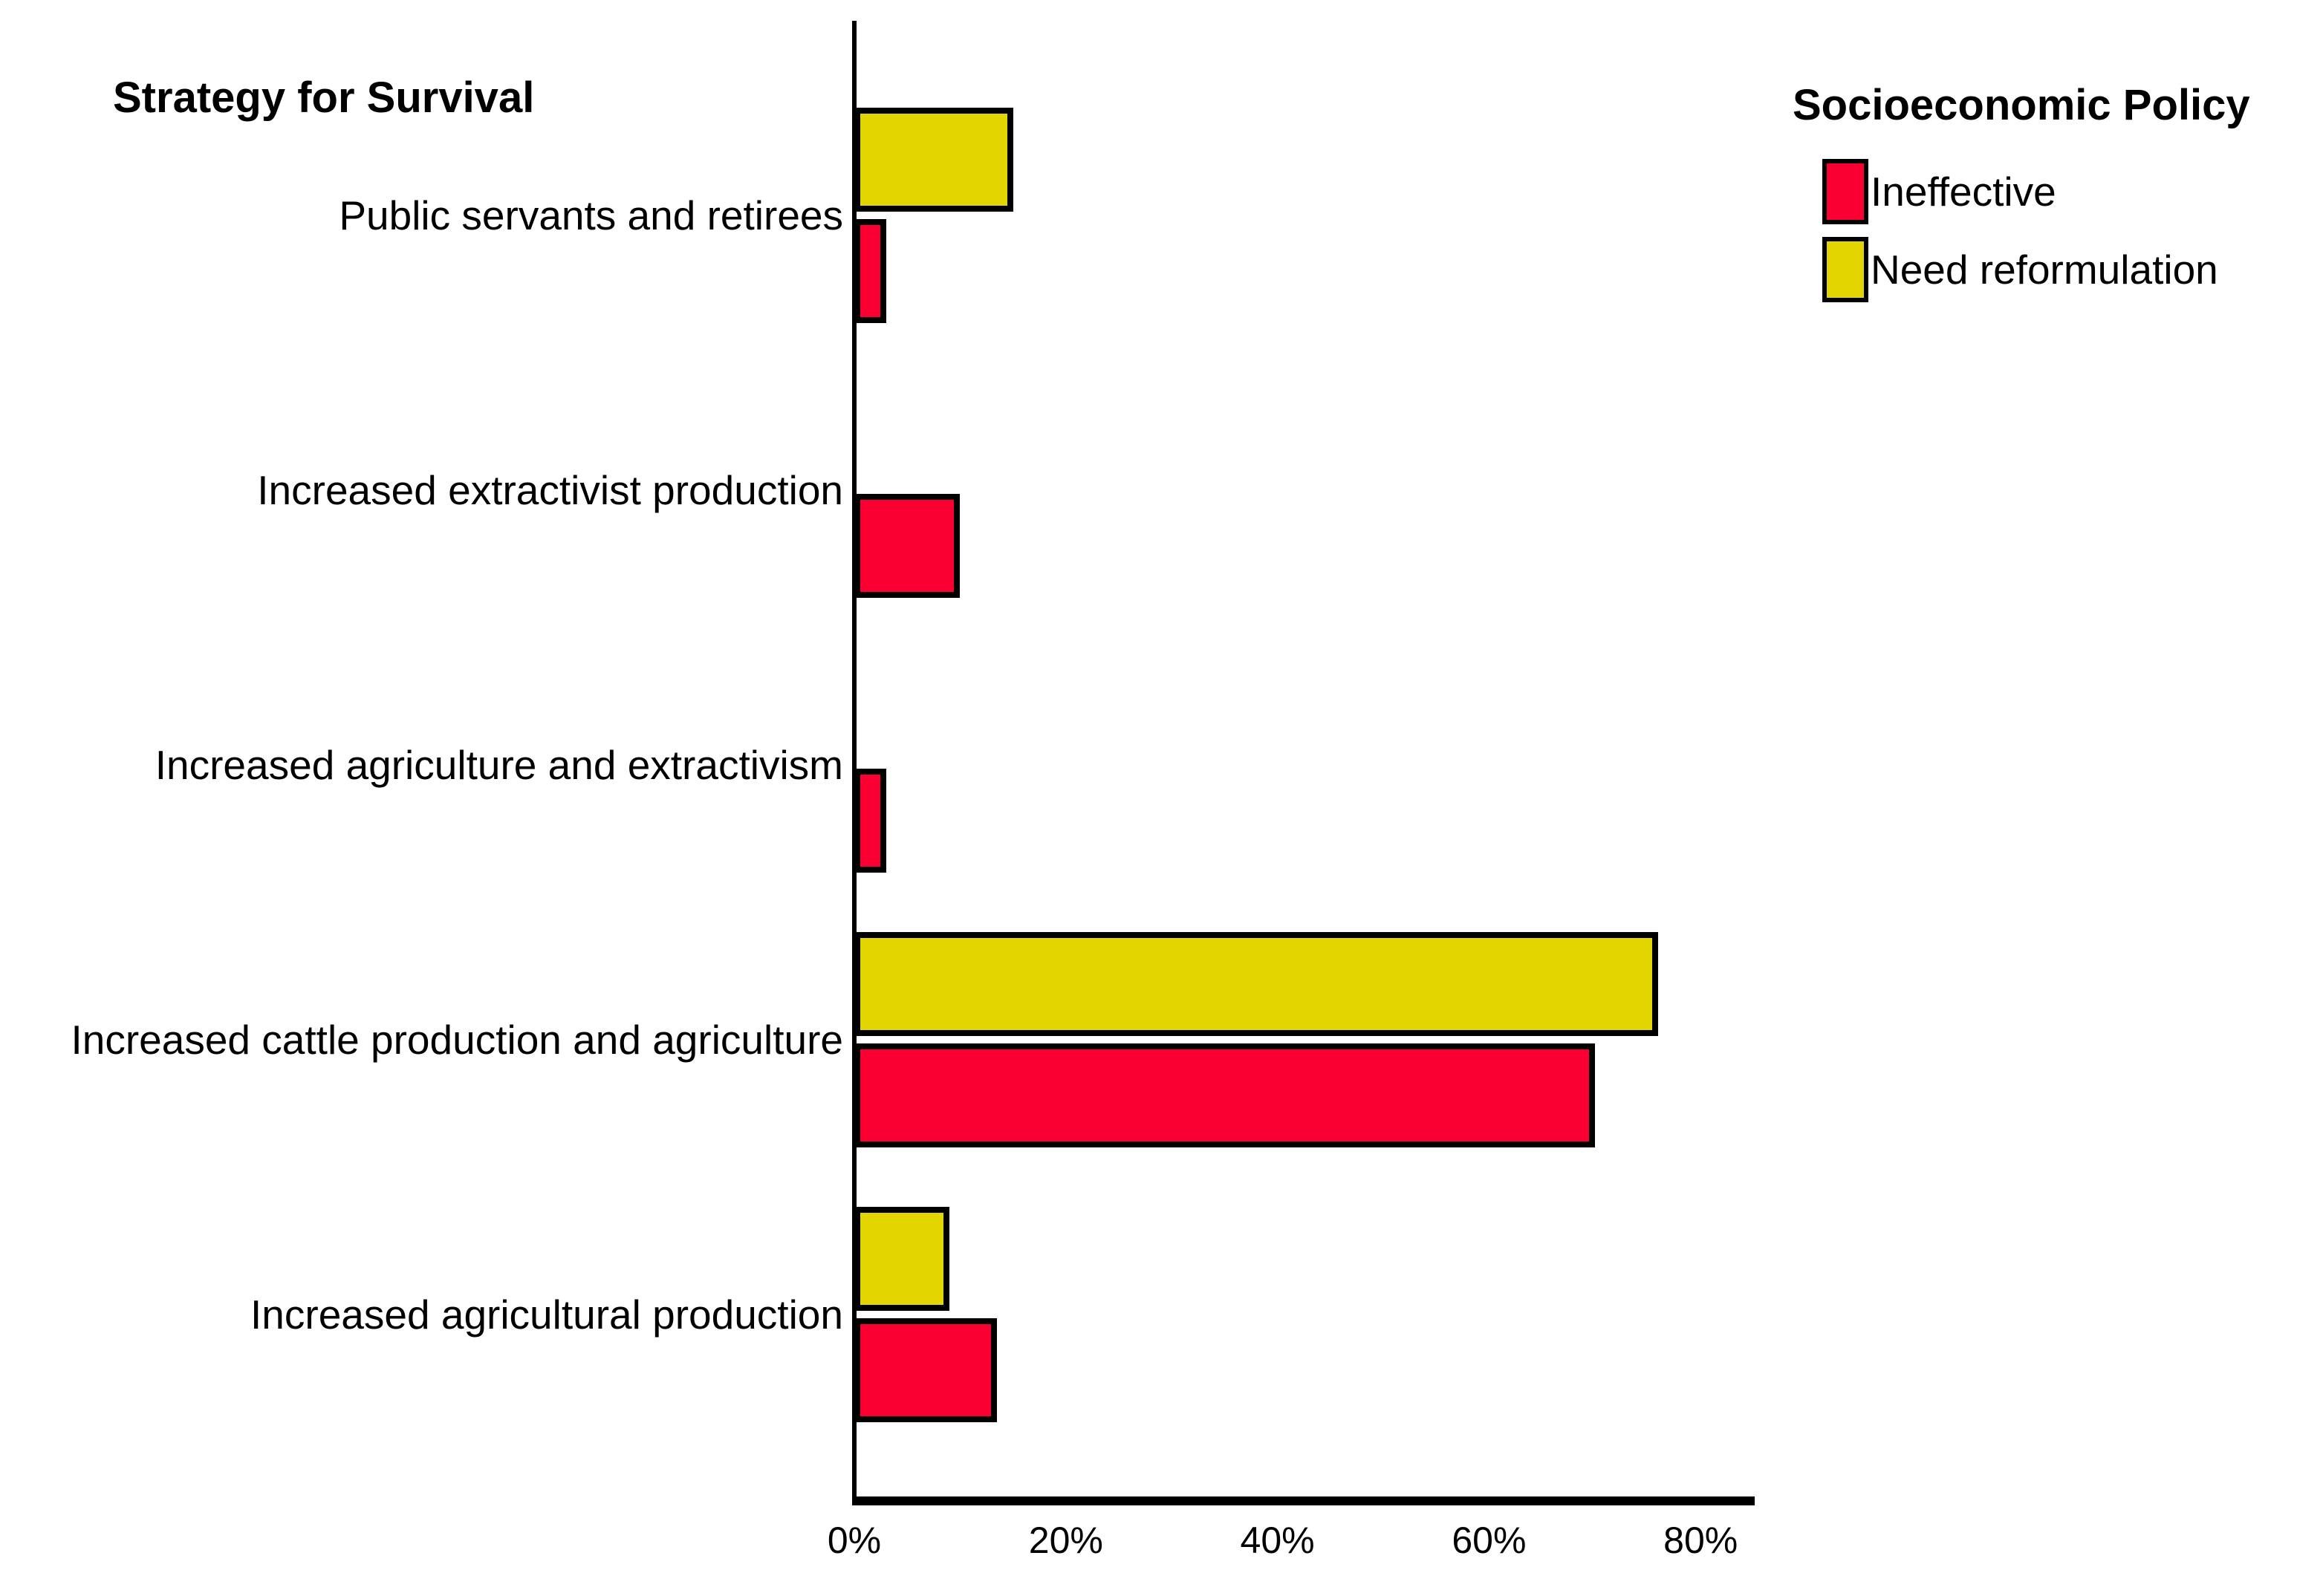  What do you see at coordinates (1224, 1095) in the screenshot?
I see `bar-ineffective-increased-cattle-production-and-agriculture` at bounding box center [1224, 1095].